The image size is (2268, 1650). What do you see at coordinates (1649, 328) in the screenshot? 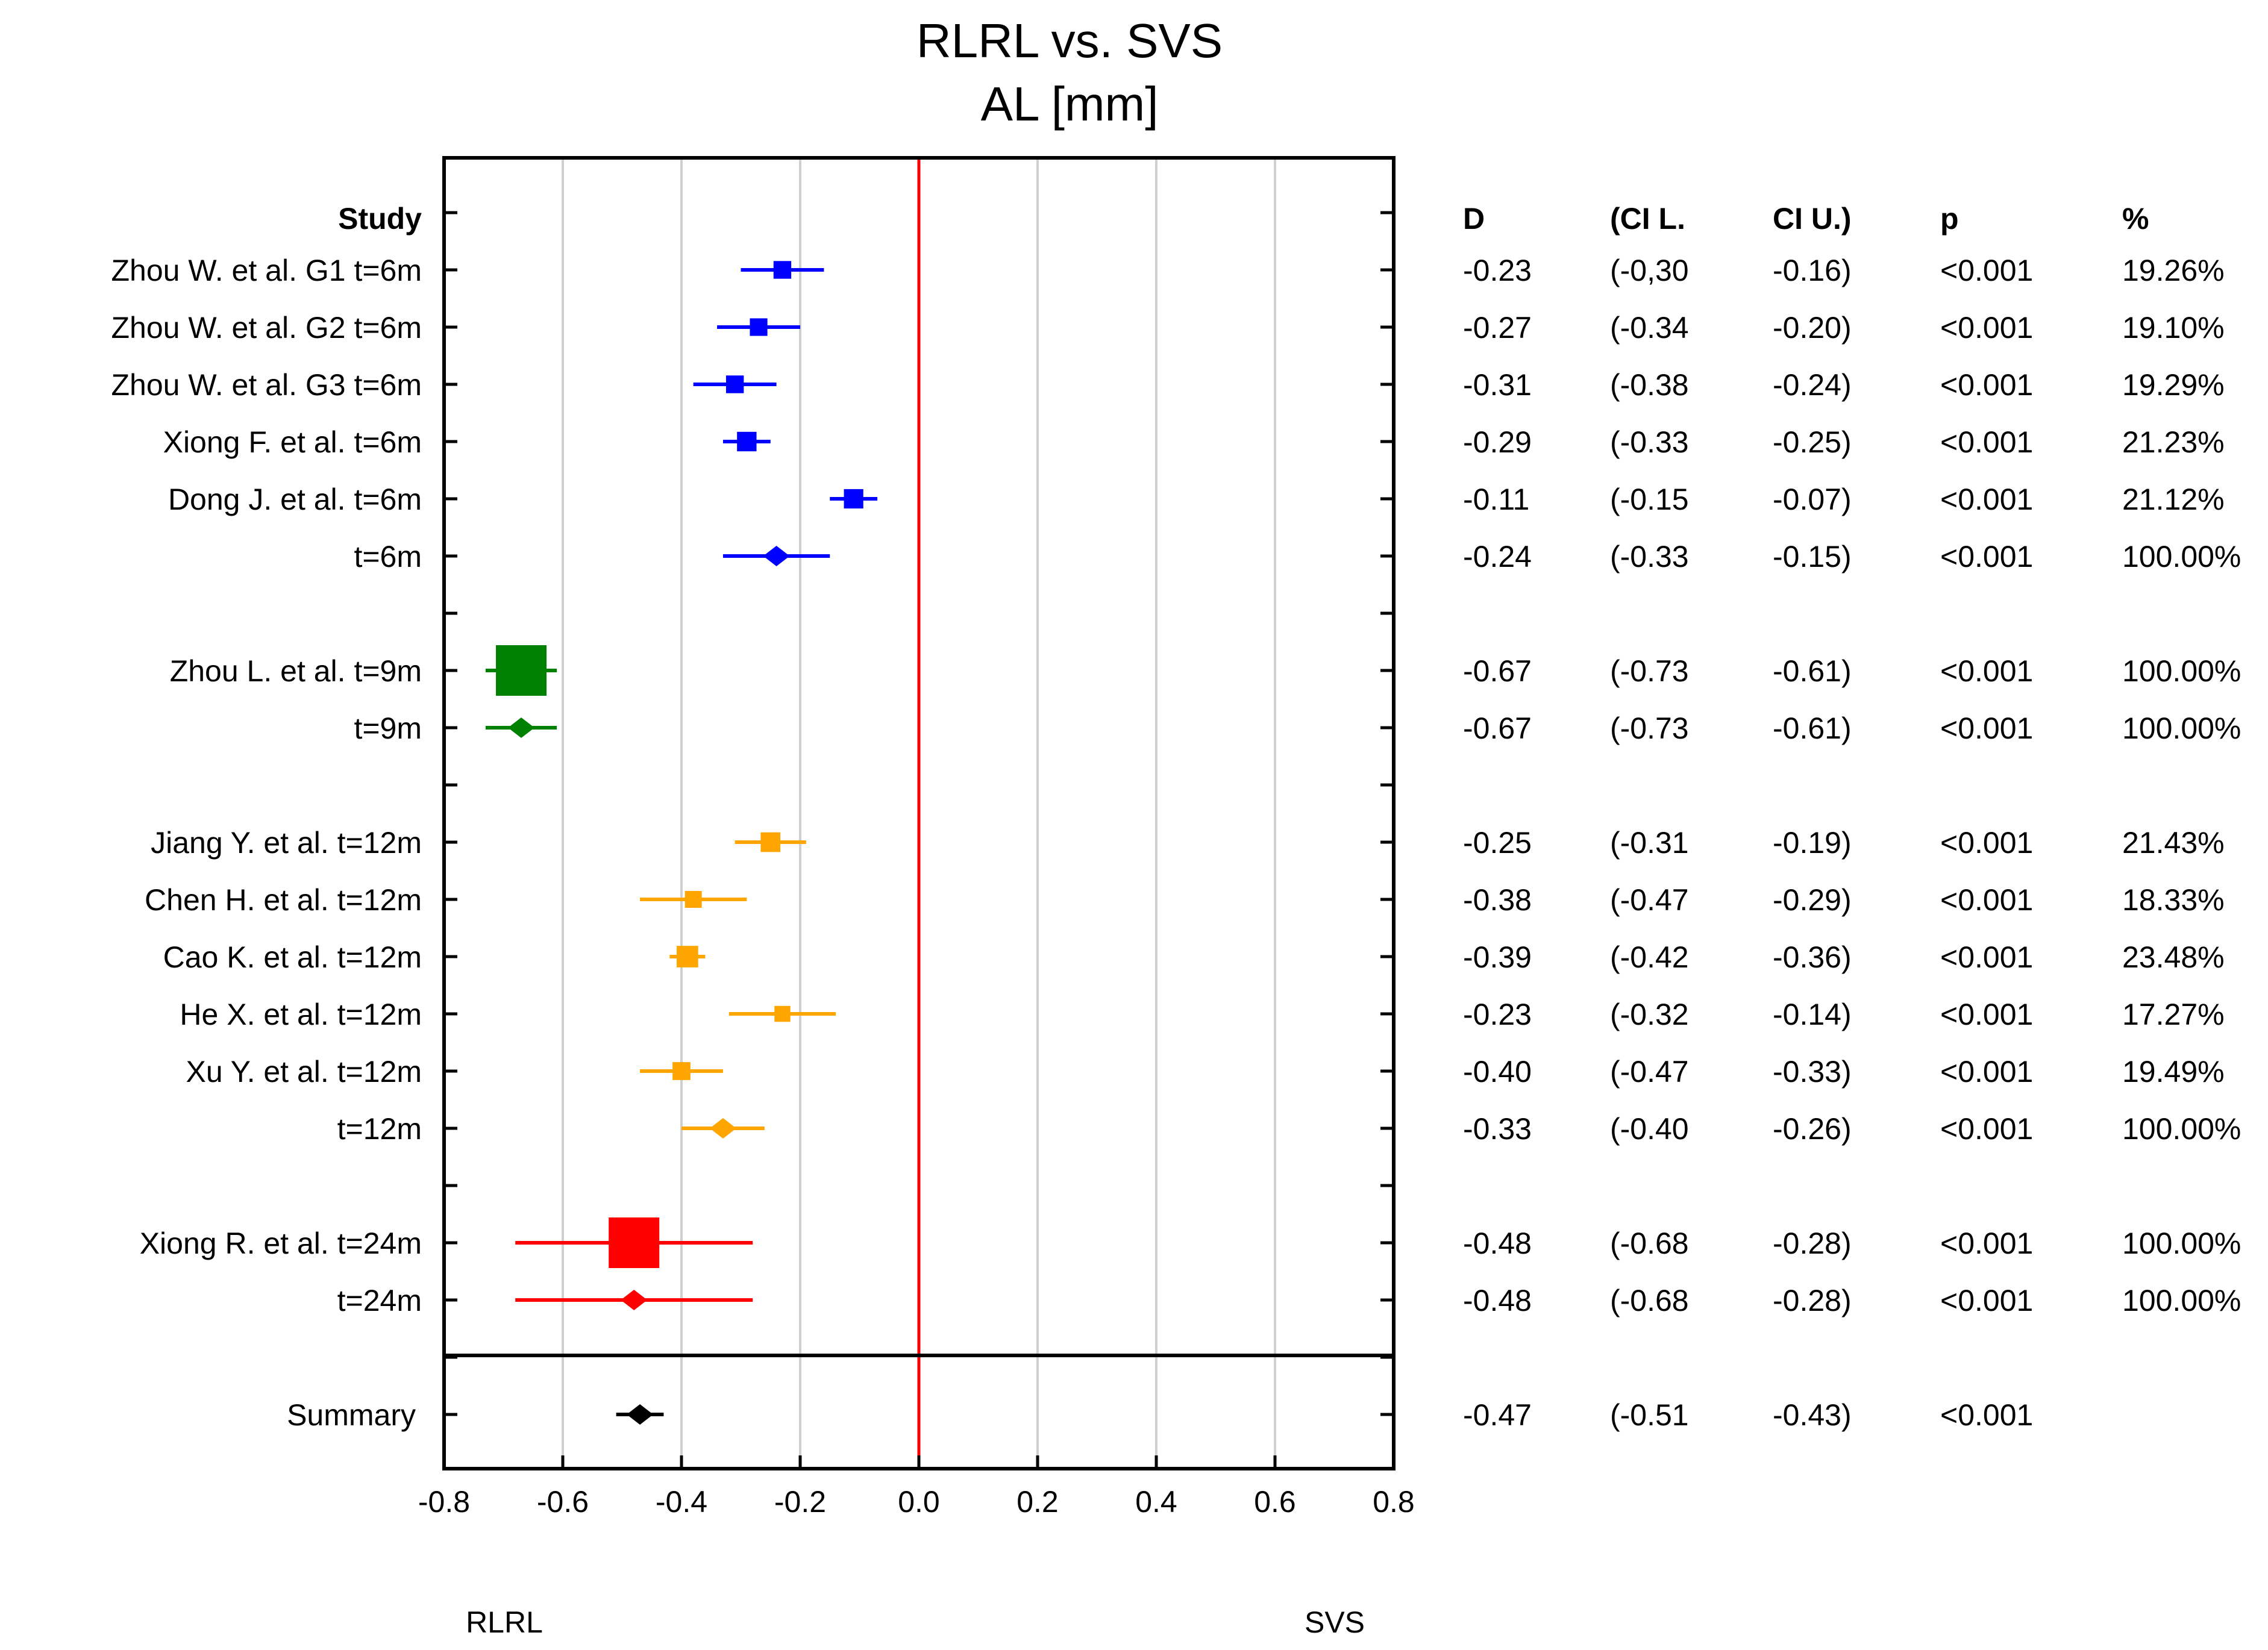
I see `row-ci-lower: (-0.34` at bounding box center [1649, 328].